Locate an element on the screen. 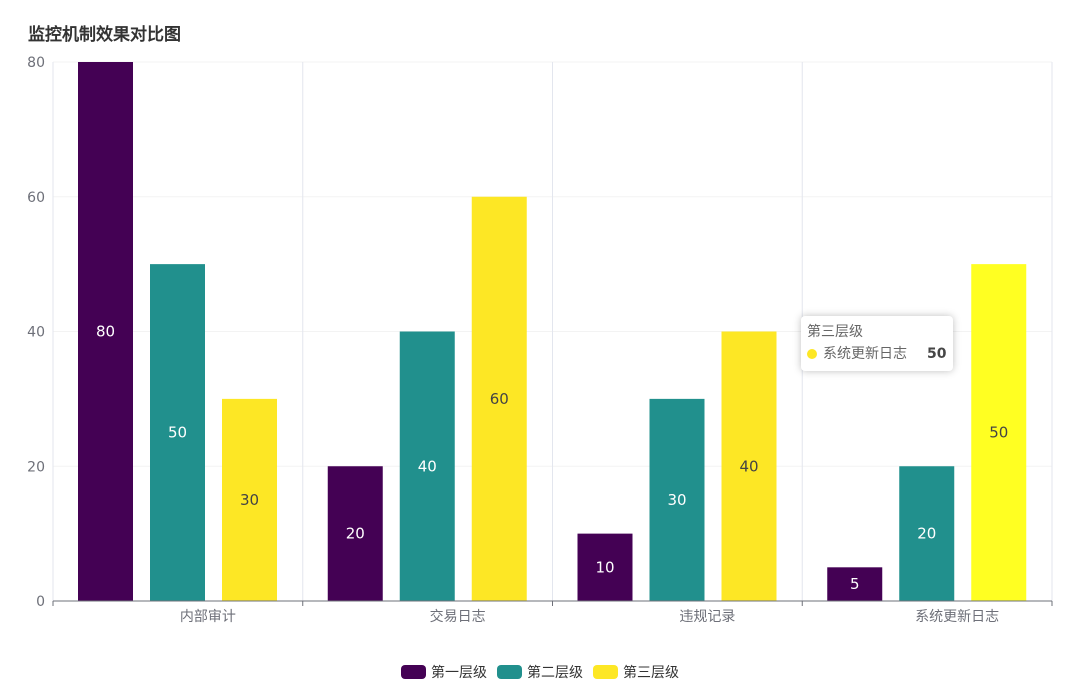  bar-value-label: 10 is located at coordinates (604, 567).